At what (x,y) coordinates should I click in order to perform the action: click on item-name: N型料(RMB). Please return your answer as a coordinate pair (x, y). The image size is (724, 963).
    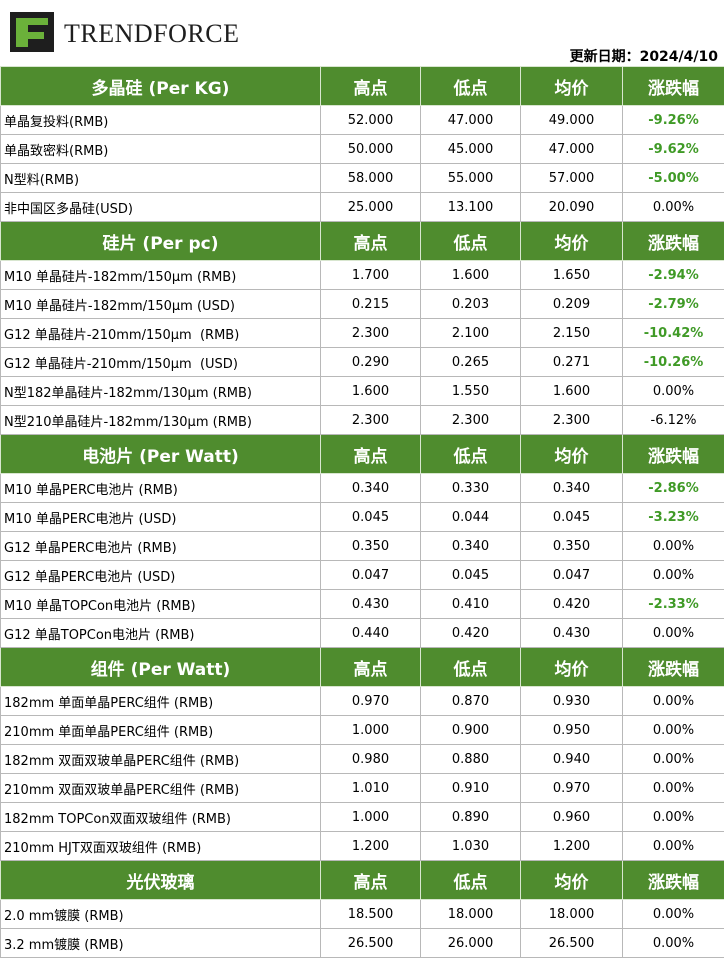
    Looking at the image, I should click on (160, 178).